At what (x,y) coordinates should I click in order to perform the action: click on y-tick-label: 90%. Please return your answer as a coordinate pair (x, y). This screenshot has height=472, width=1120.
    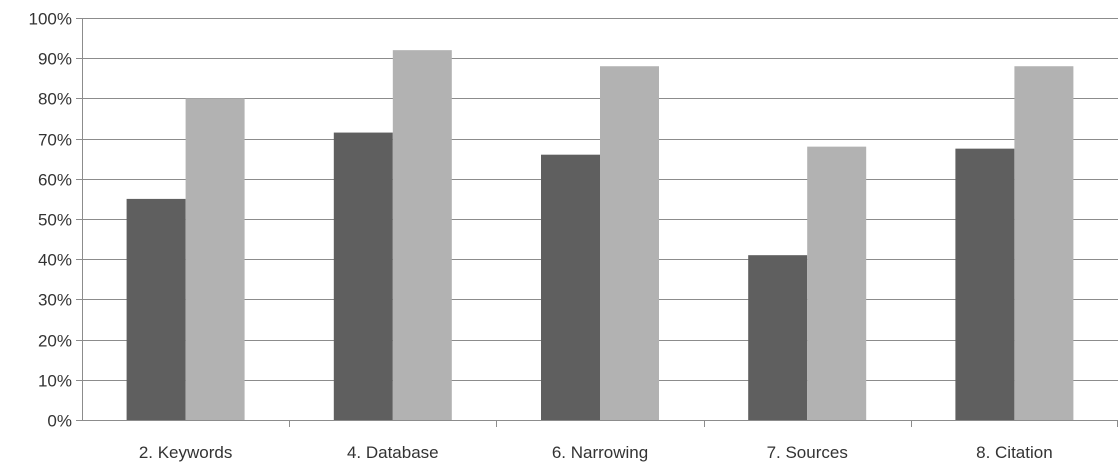
    Looking at the image, I should click on (55, 59).